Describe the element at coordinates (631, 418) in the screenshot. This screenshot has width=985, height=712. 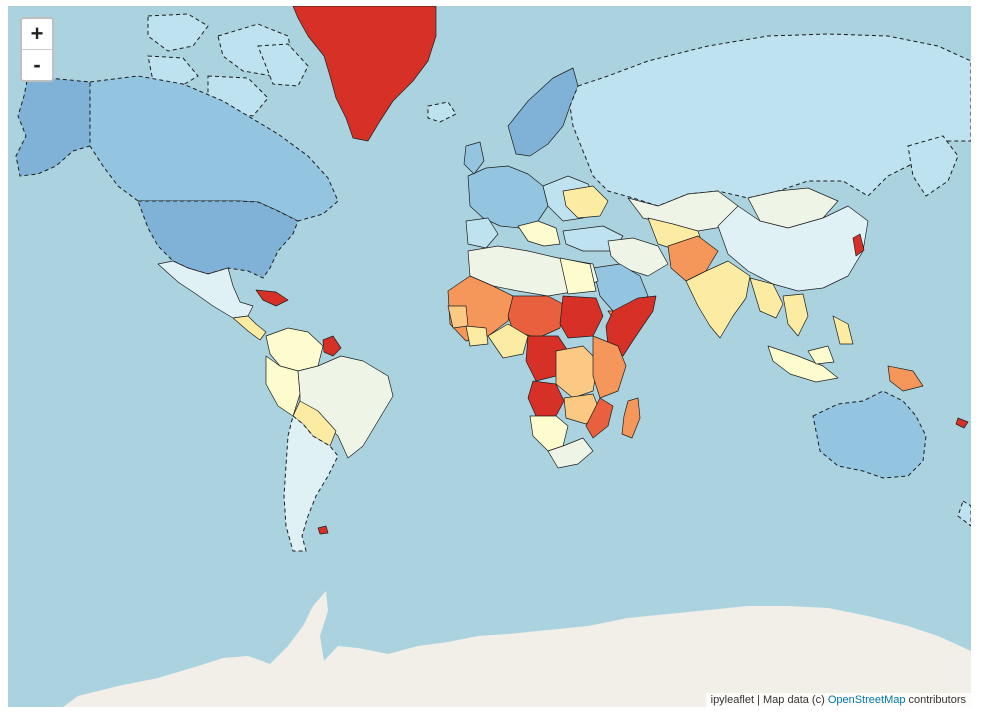
I see `madagascar` at that location.